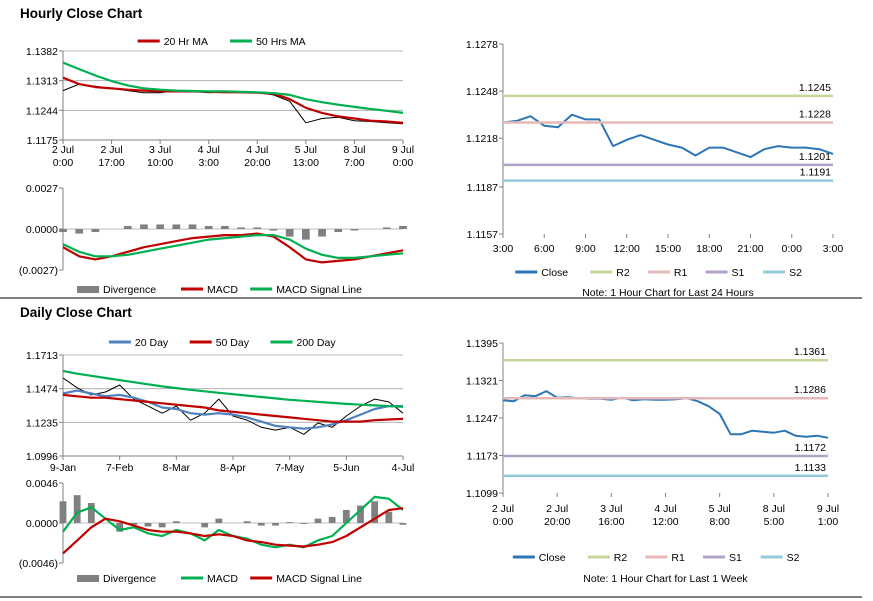 The height and width of the screenshot is (601, 873). I want to click on x-tick-label-line: 16:00, so click(611, 522).